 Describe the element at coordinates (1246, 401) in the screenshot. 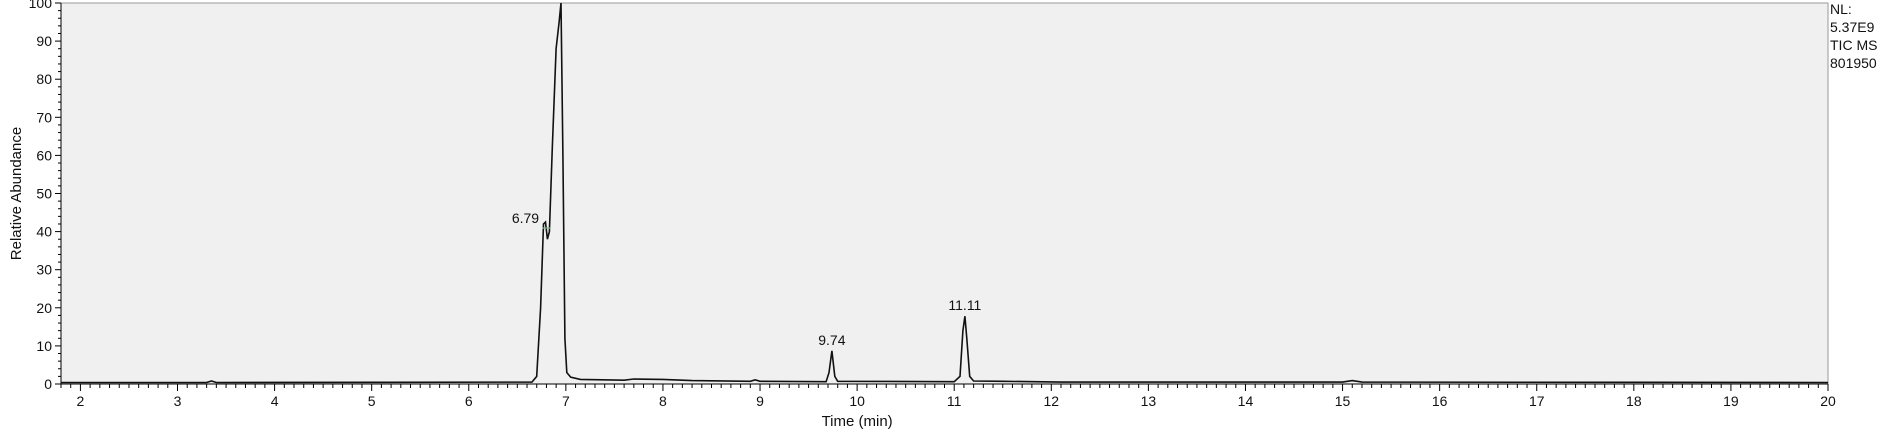

I see `x-tick-label: 14` at that location.